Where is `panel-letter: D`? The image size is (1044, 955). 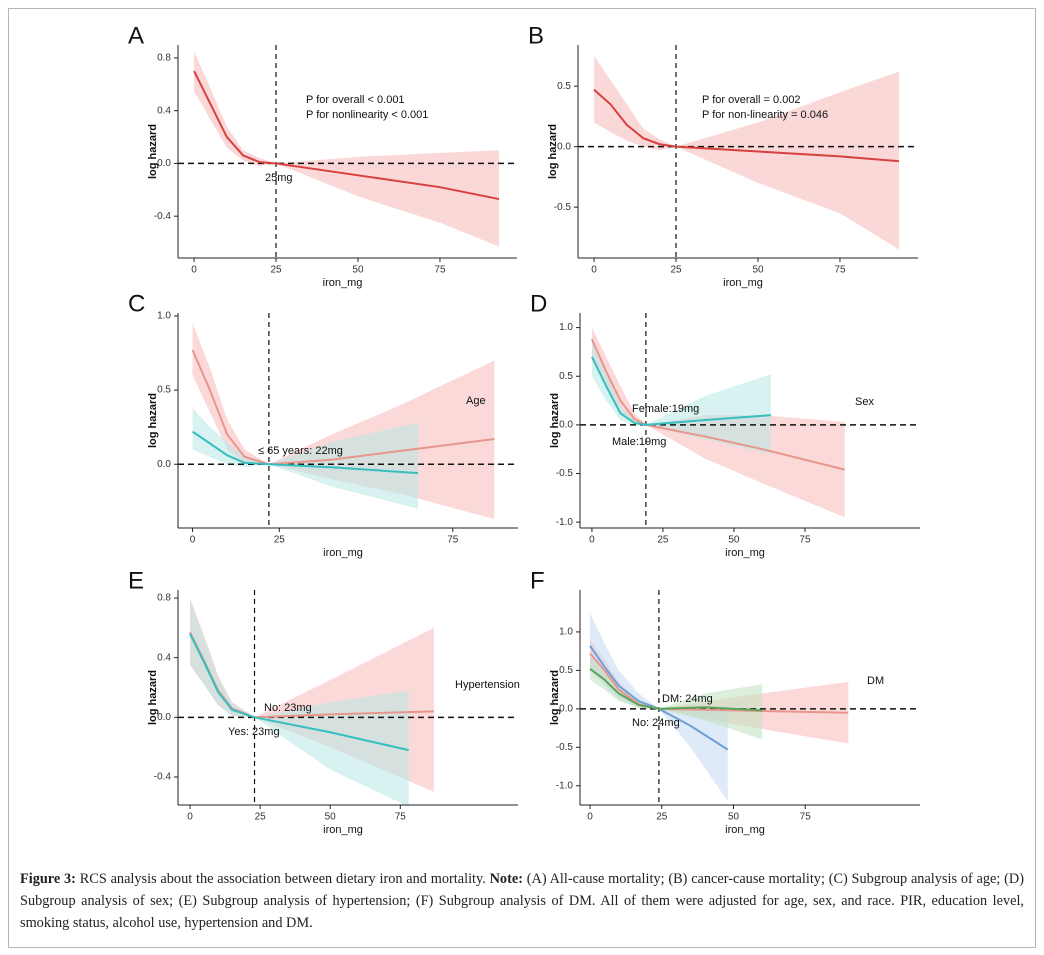 panel-letter: D is located at coordinates (538, 303).